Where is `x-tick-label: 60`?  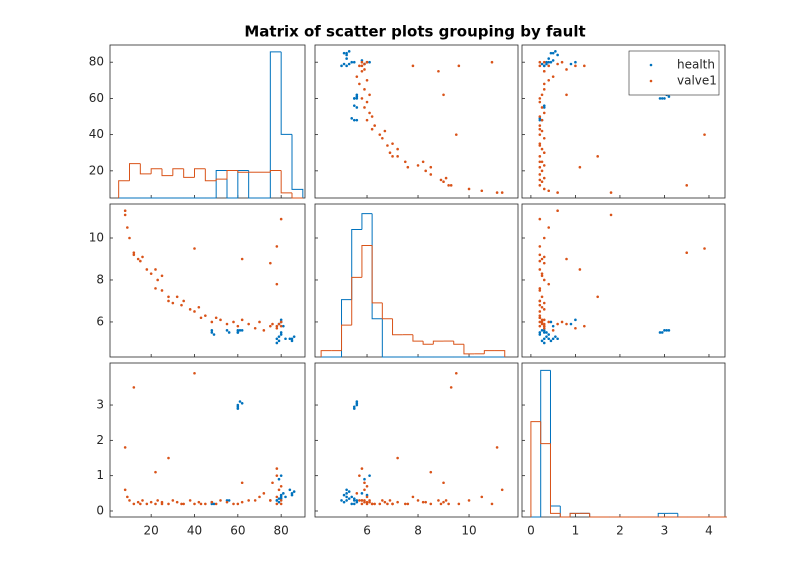 x-tick-label: 60 is located at coordinates (237, 531).